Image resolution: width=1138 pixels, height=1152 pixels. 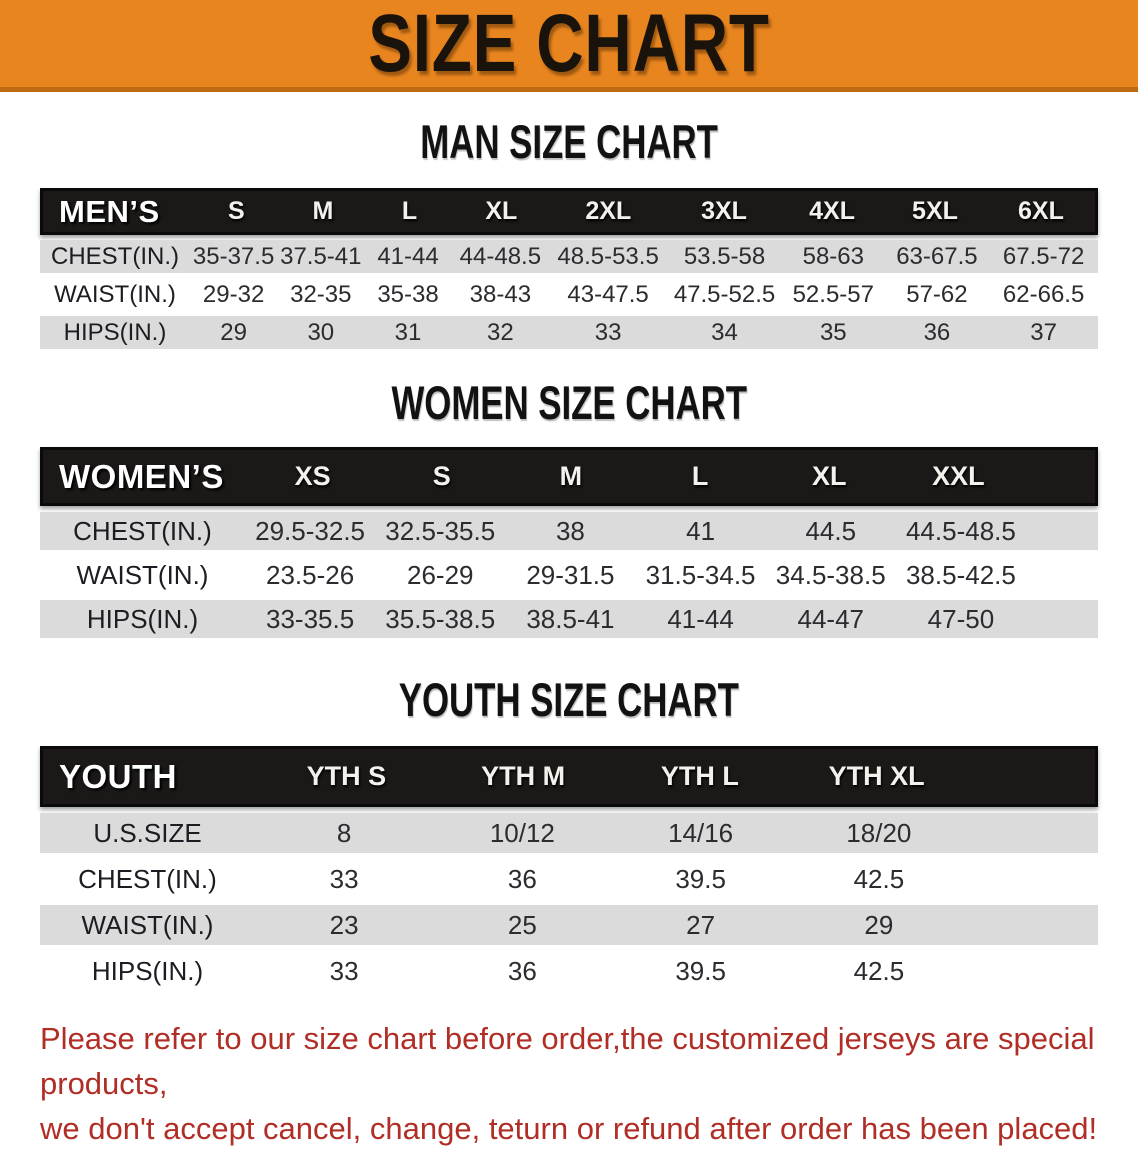 I want to click on size-cell: 14/16, so click(x=701, y=832).